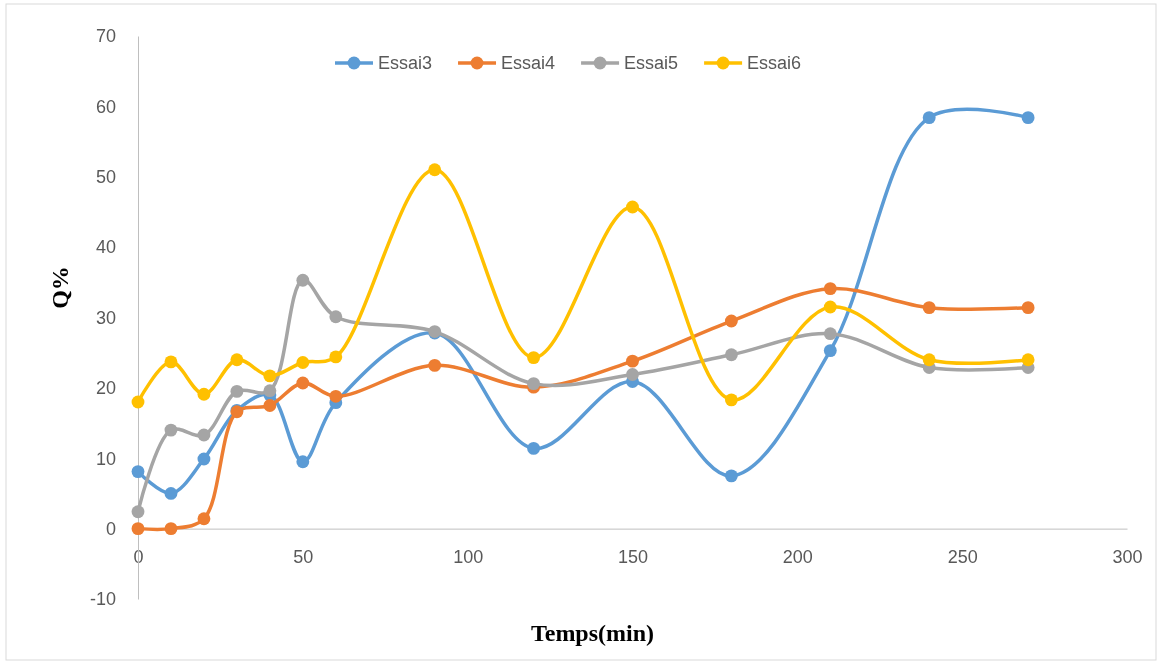  I want to click on y-axis-title: Q%, so click(60, 287).